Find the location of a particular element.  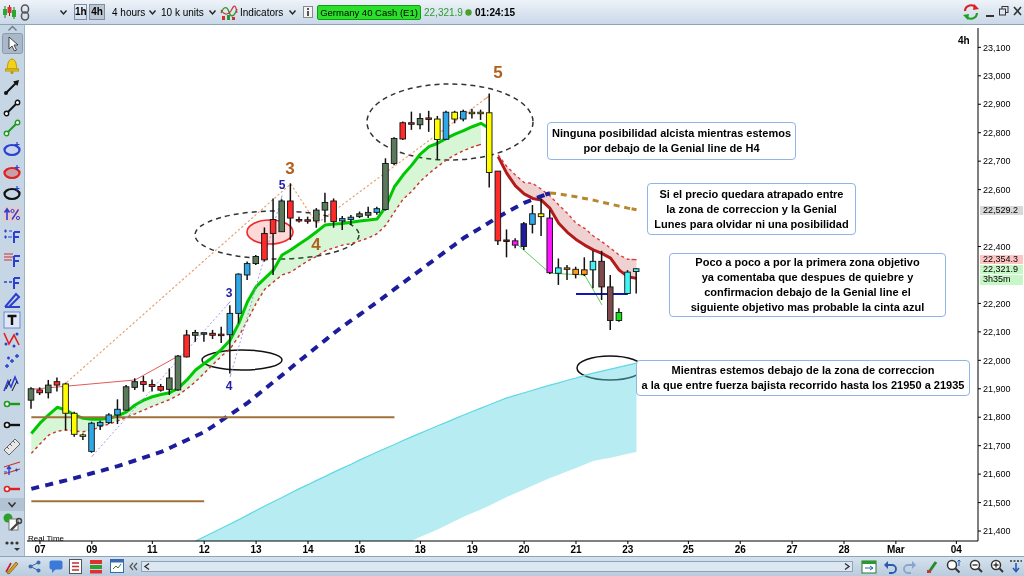

x-tick-label: 11 is located at coordinates (153, 549).